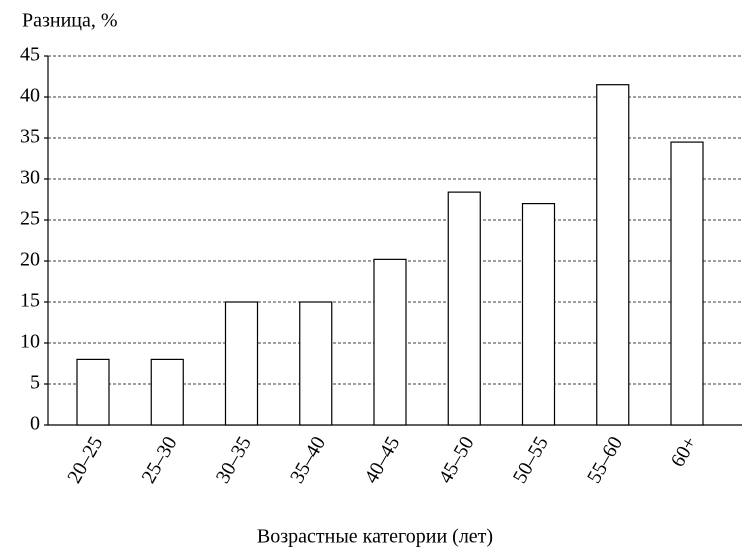 The width and height of the screenshot is (747, 552). Describe the element at coordinates (30, 178) in the screenshot. I see `y-tick-label: 30` at that location.